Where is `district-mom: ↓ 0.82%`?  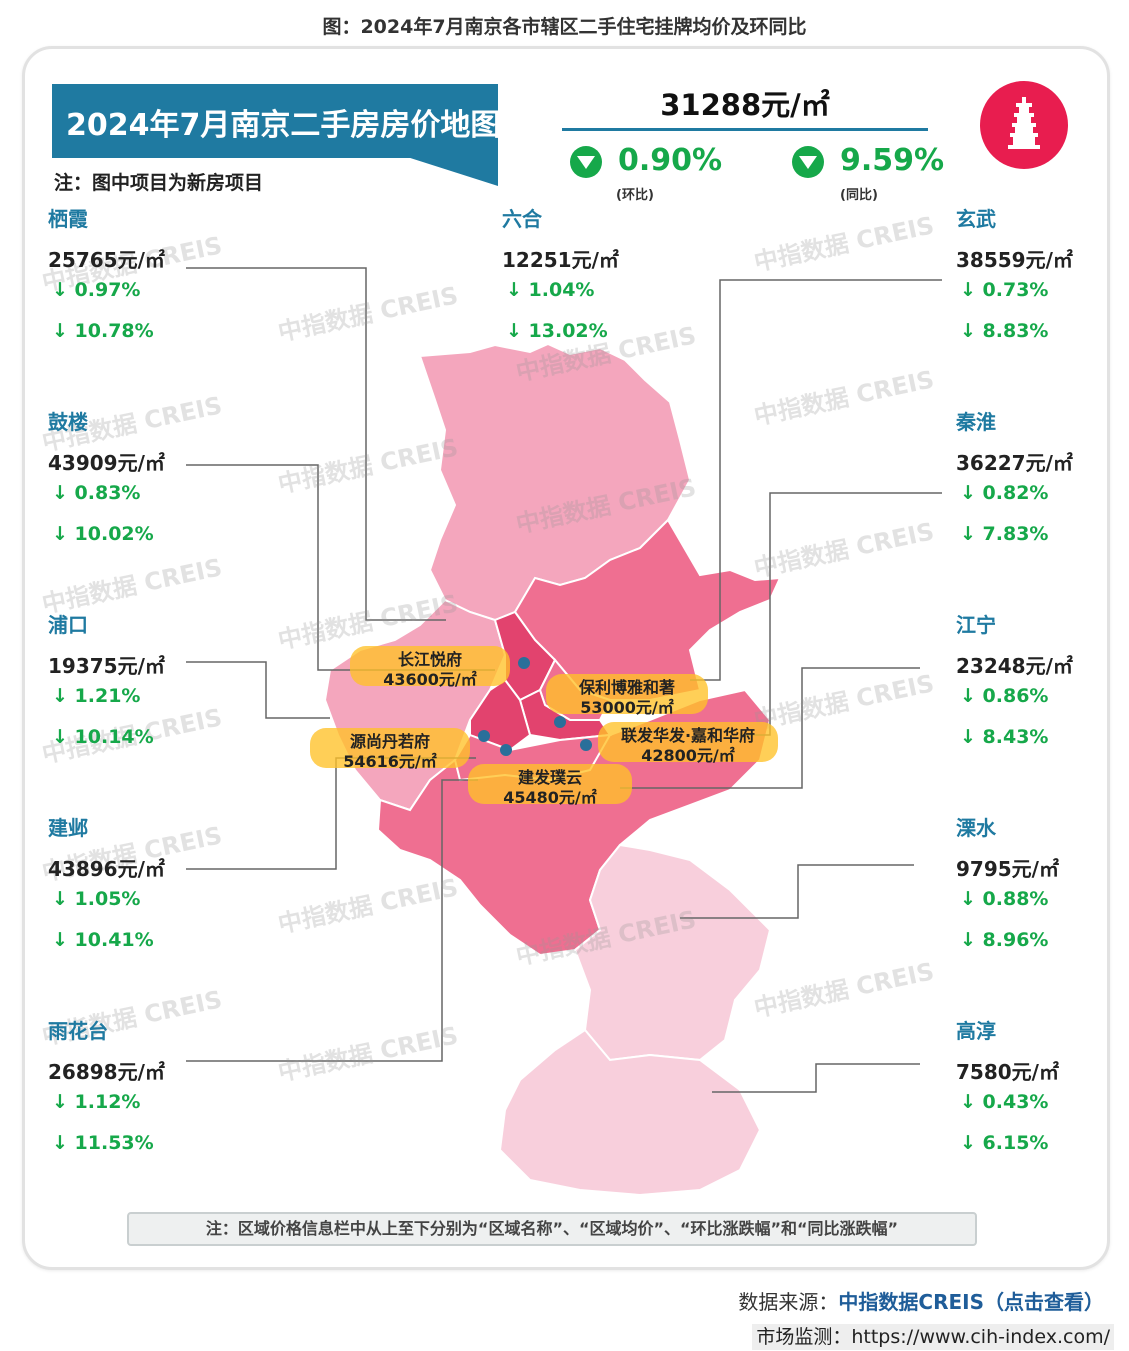 district-mom: ↓ 0.82% is located at coordinates (1004, 493).